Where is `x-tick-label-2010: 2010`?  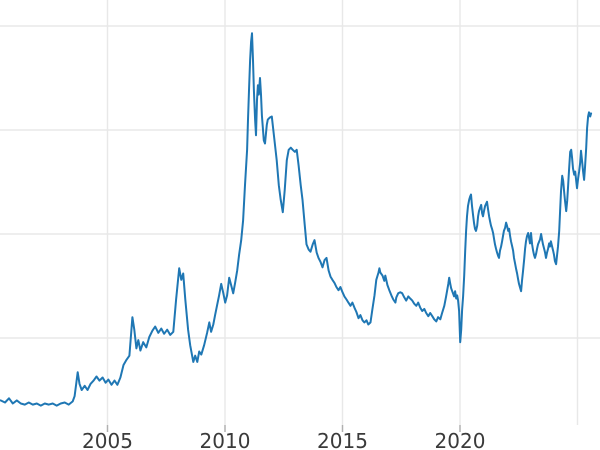
x-tick-label-2010: 2010 is located at coordinates (225, 439).